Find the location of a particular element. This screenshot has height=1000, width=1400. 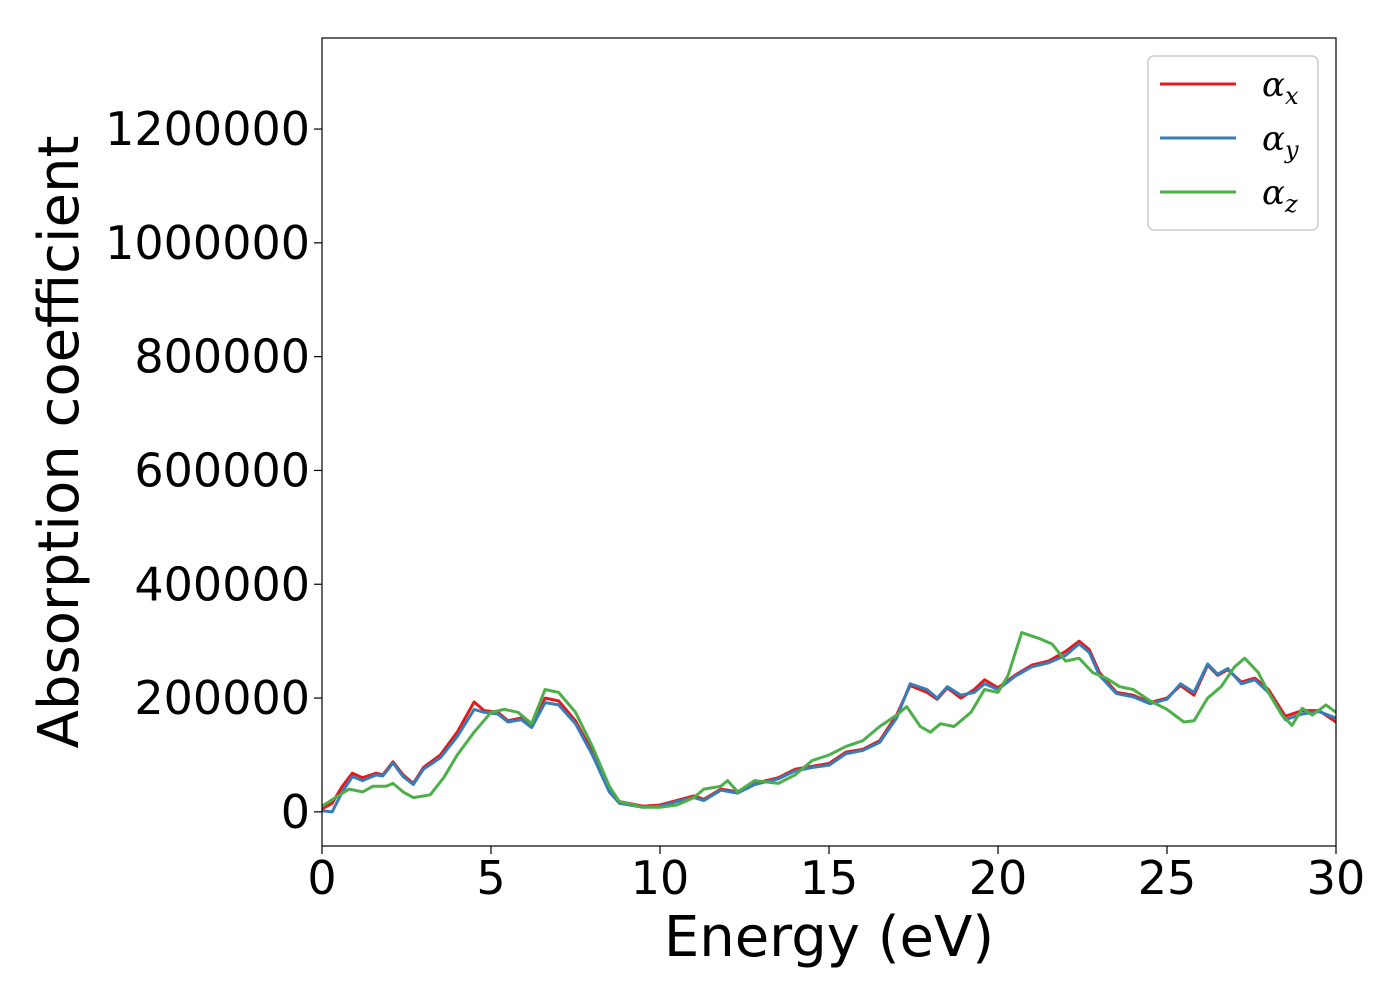

y-tick-label: 1000000 is located at coordinates (207, 243).